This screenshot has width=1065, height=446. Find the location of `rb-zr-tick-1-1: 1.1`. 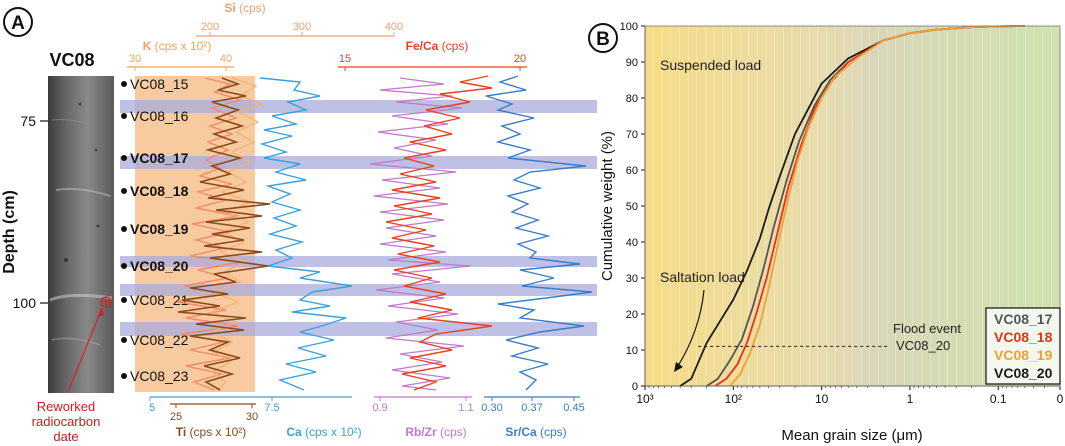

rb-zr-tick-1-1: 1.1 is located at coordinates (465, 408).